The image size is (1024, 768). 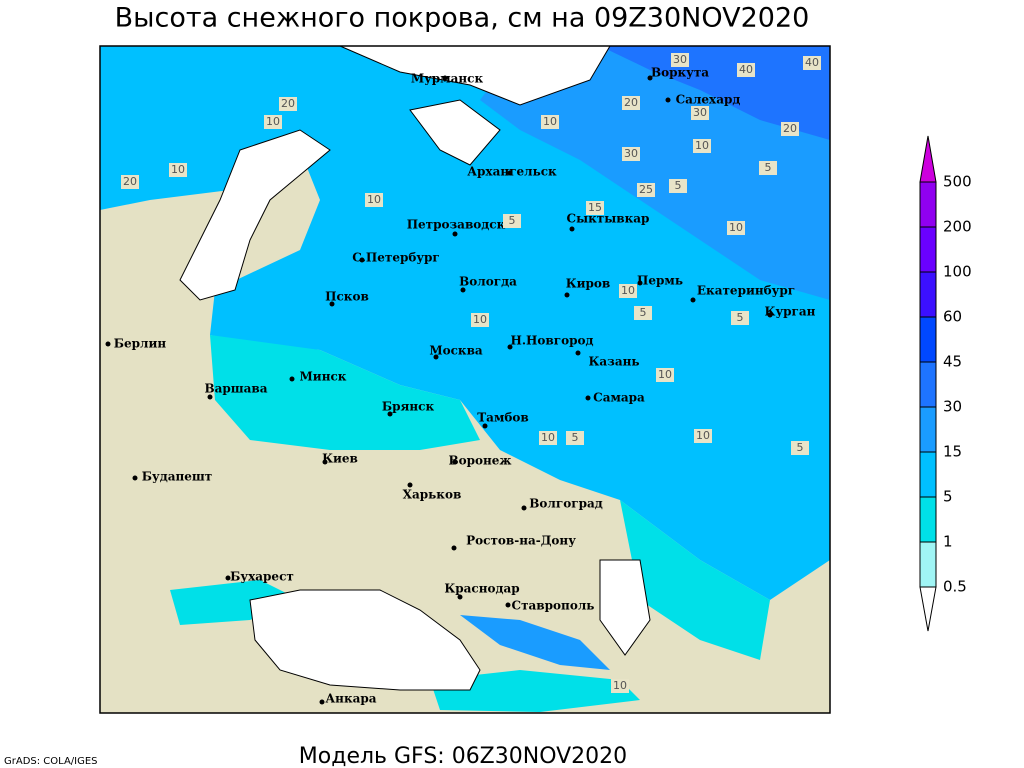 I want to click on city-label: Архангельск, so click(x=512, y=172).